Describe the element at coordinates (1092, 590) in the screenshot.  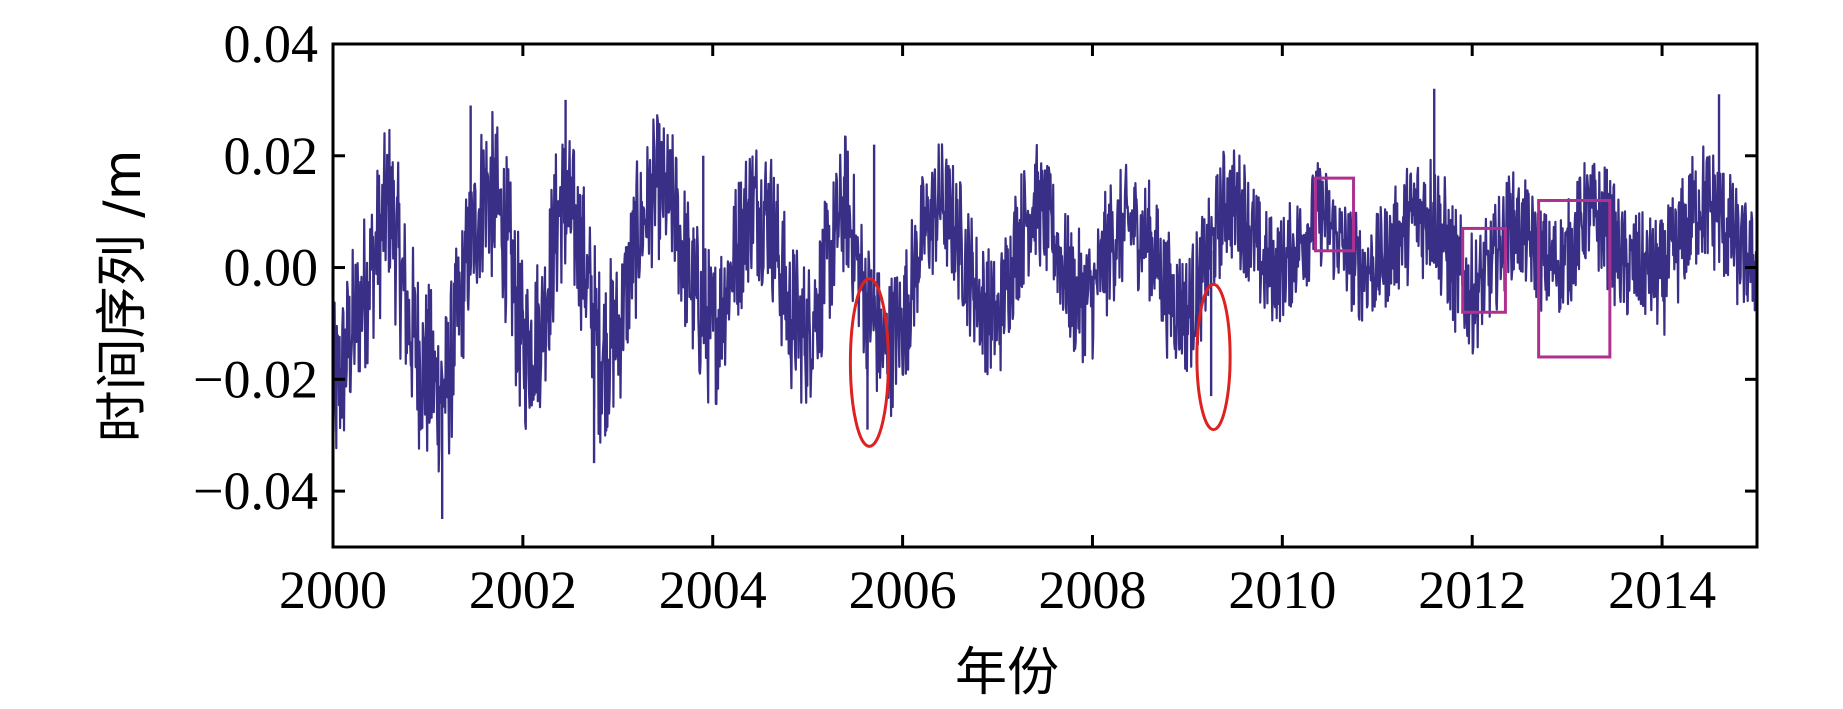
I see `x-tick-label: 2008` at that location.